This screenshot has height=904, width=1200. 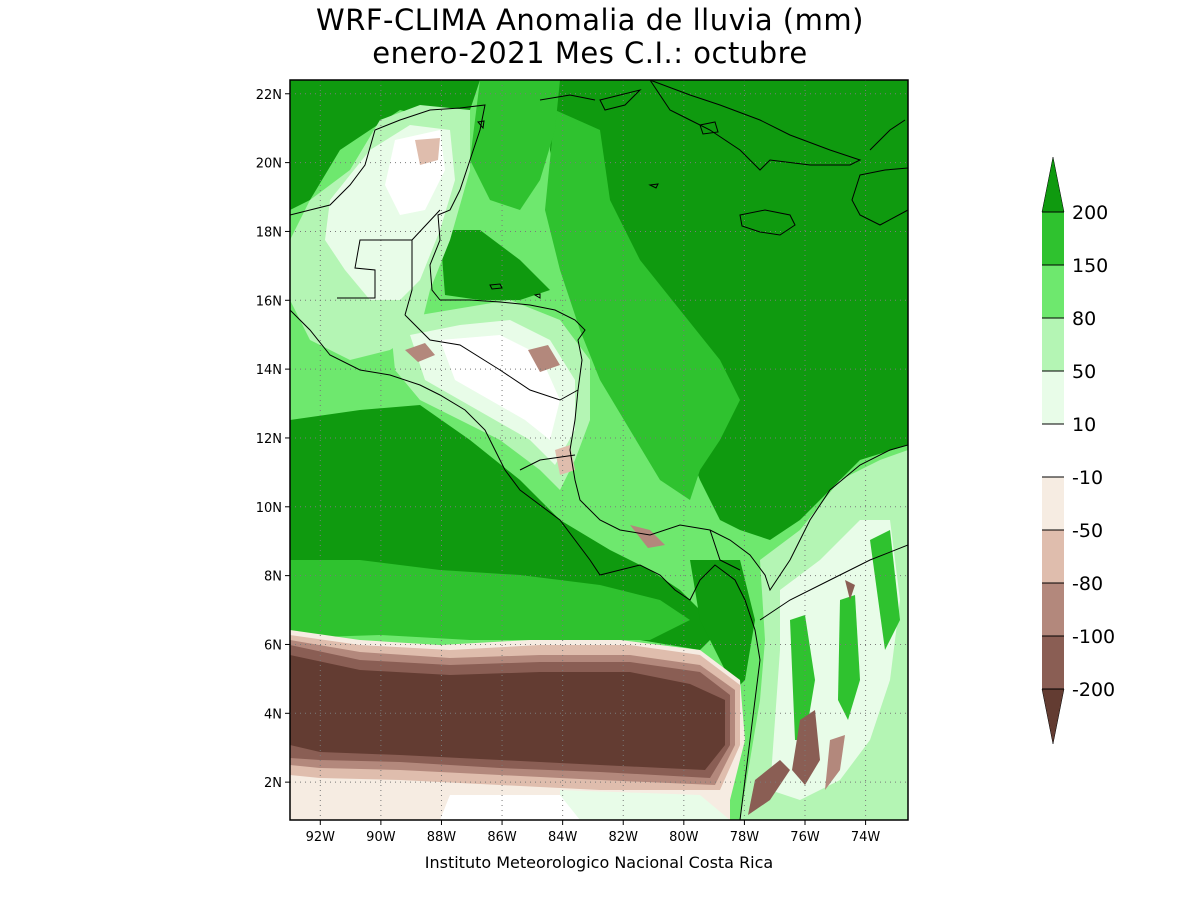 I want to click on field-south-neutral, so click(x=510, y=807).